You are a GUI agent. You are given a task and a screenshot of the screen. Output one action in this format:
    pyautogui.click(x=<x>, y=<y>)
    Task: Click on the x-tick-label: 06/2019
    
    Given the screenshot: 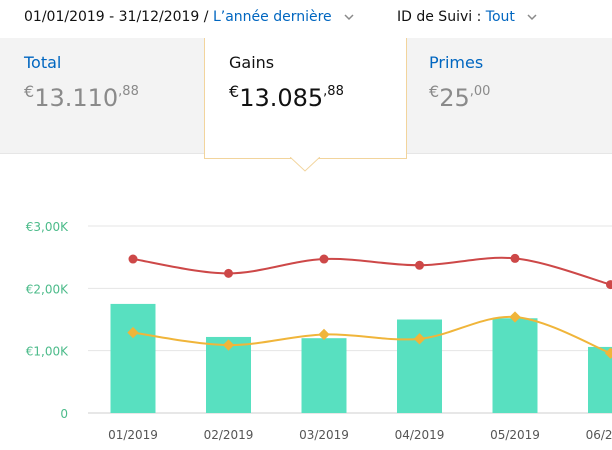 What is the action you would take?
    pyautogui.click(x=599, y=435)
    